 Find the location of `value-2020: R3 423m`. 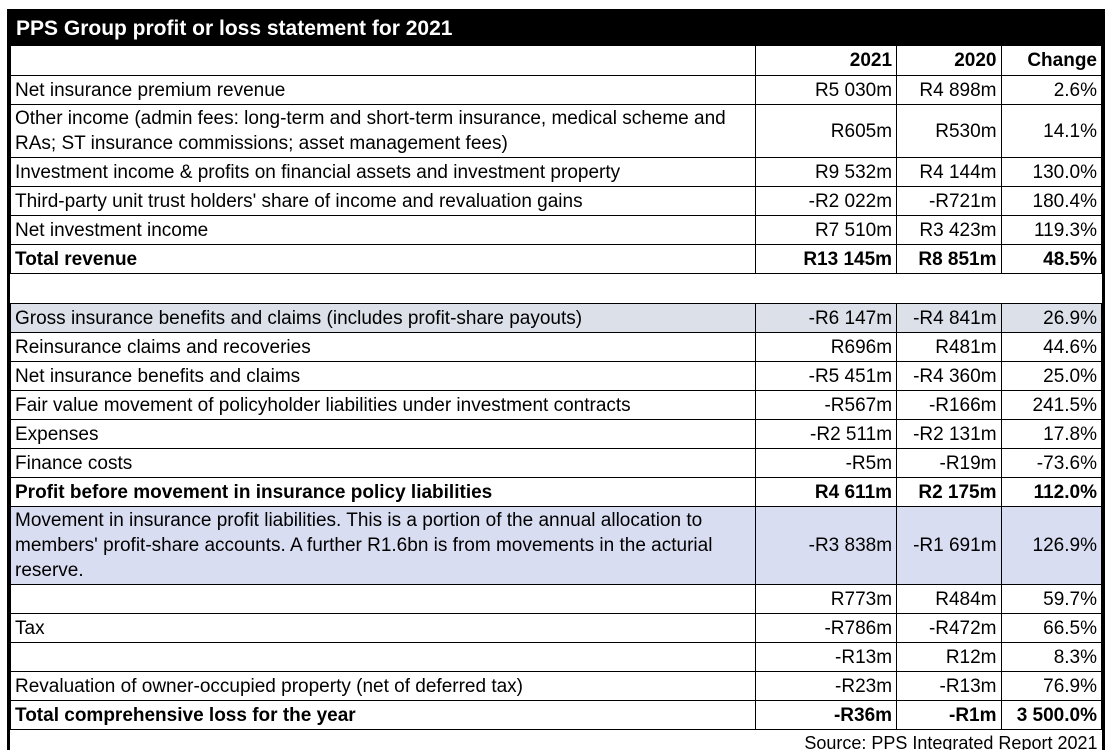

value-2020: R3 423m is located at coordinates (949, 230).